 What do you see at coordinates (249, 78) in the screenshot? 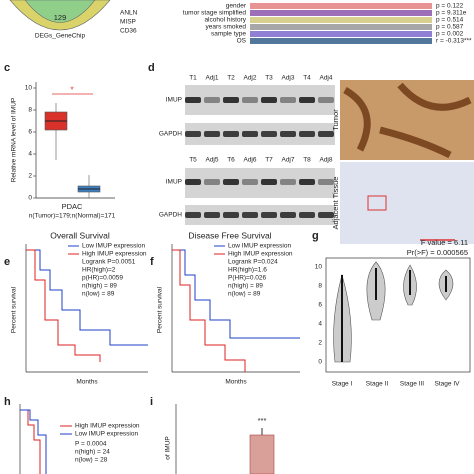
I see `lane-label: Adj2` at bounding box center [249, 78].